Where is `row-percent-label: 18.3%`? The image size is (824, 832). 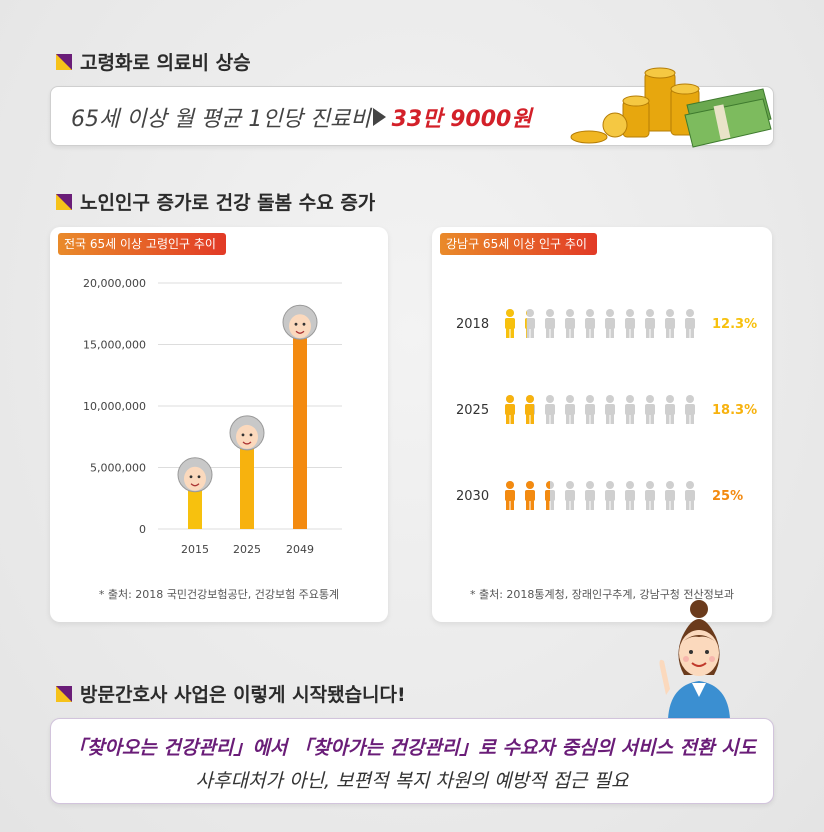 row-percent-label: 18.3% is located at coordinates (734, 410).